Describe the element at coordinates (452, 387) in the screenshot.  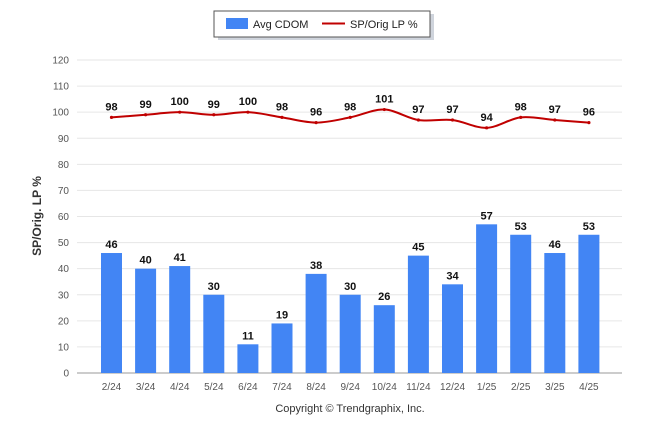
I see `x-tick-label: 12/24` at that location.